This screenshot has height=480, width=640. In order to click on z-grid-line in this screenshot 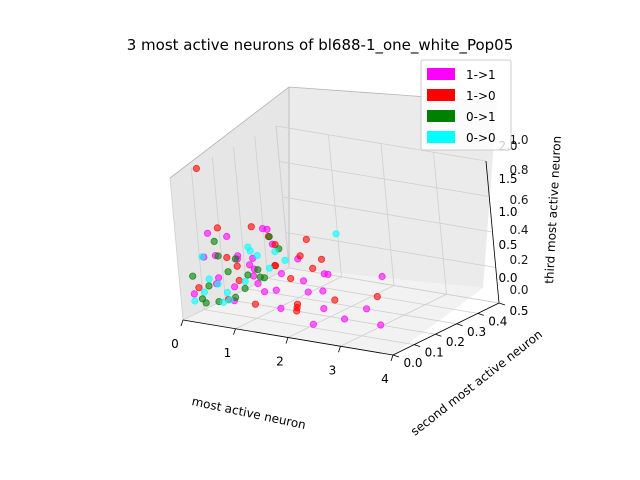, I will do `click(390, 250)`.